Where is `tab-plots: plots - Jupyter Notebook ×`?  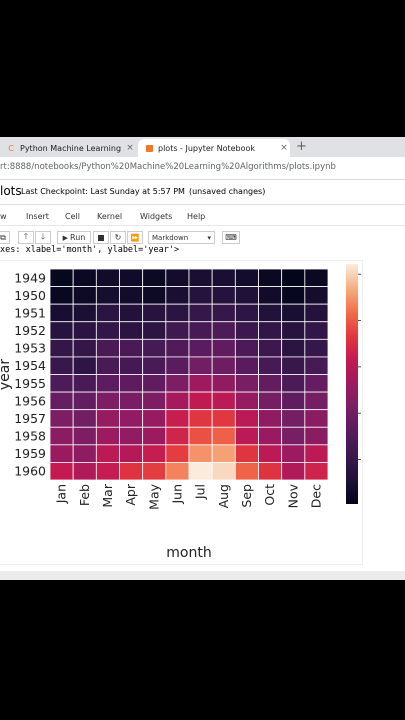 tab-plots: plots - Jupyter Notebook × is located at coordinates (214, 148).